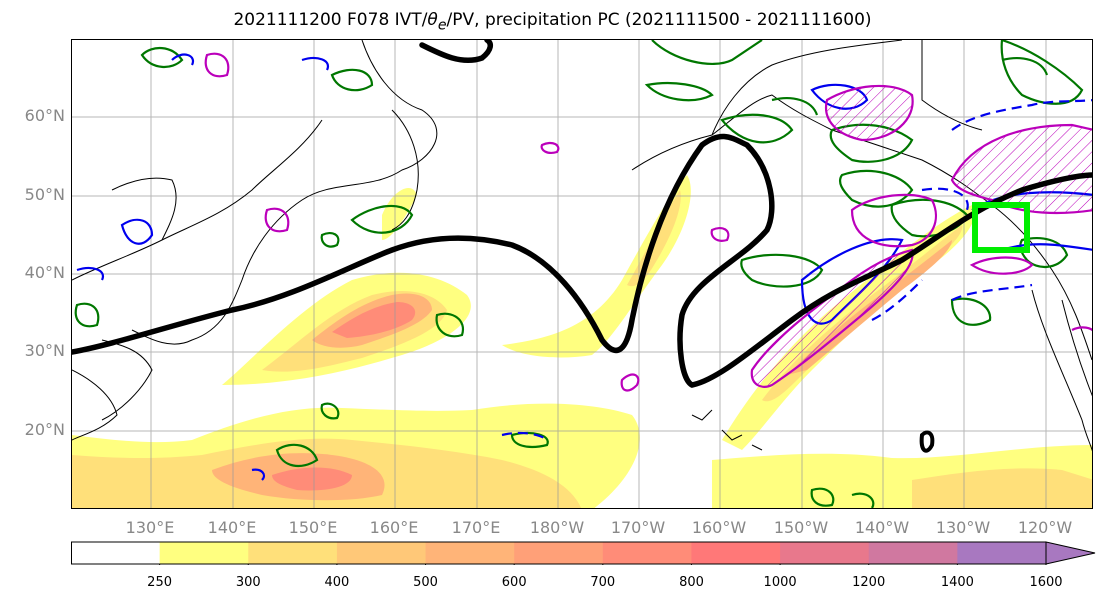 The image size is (1105, 603). What do you see at coordinates (557, 527) in the screenshot?
I see `lon-label-180w: 180°W` at bounding box center [557, 527].